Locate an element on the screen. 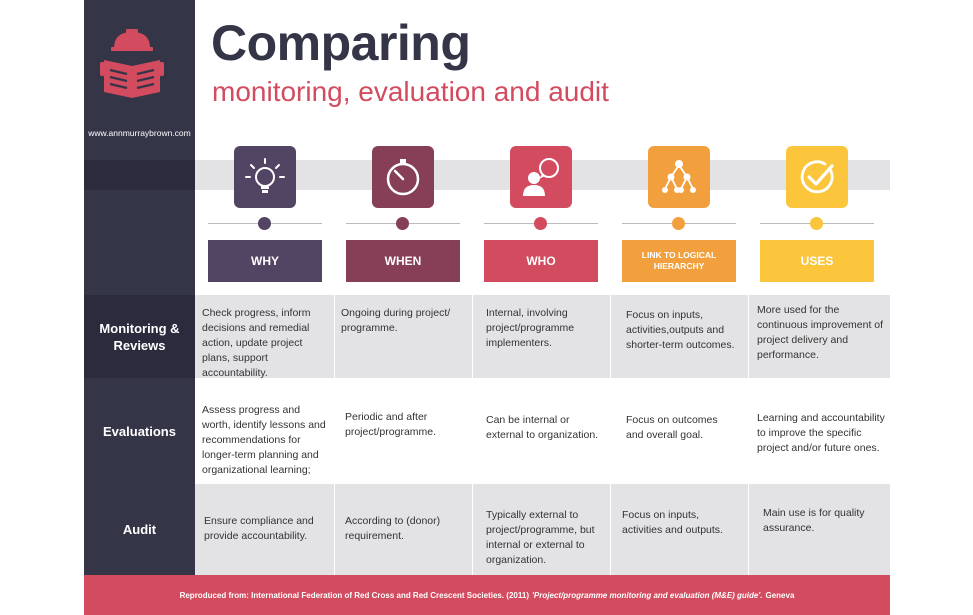  page-title: Comparing is located at coordinates (341, 43).